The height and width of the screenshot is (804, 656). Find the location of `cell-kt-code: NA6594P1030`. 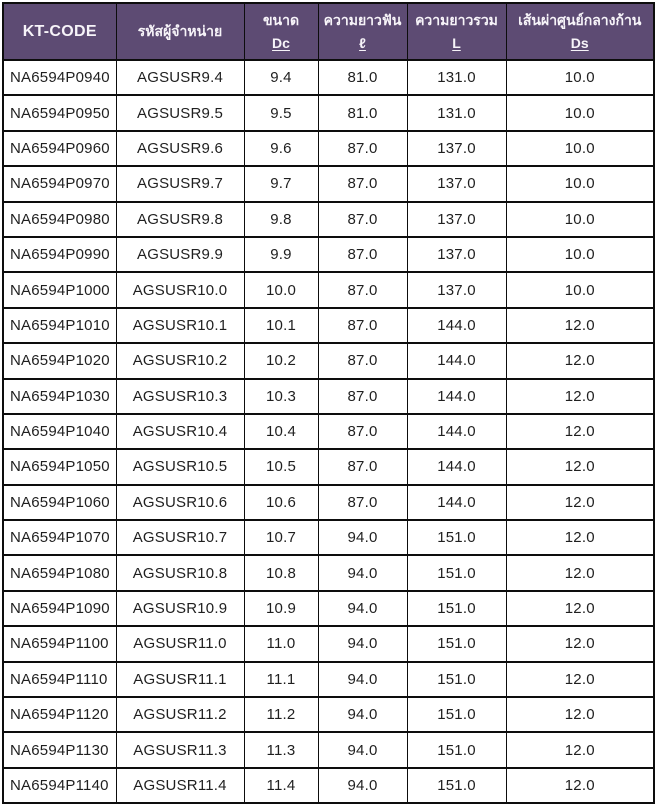

cell-kt-code: NA6594P1030 is located at coordinates (59, 396).